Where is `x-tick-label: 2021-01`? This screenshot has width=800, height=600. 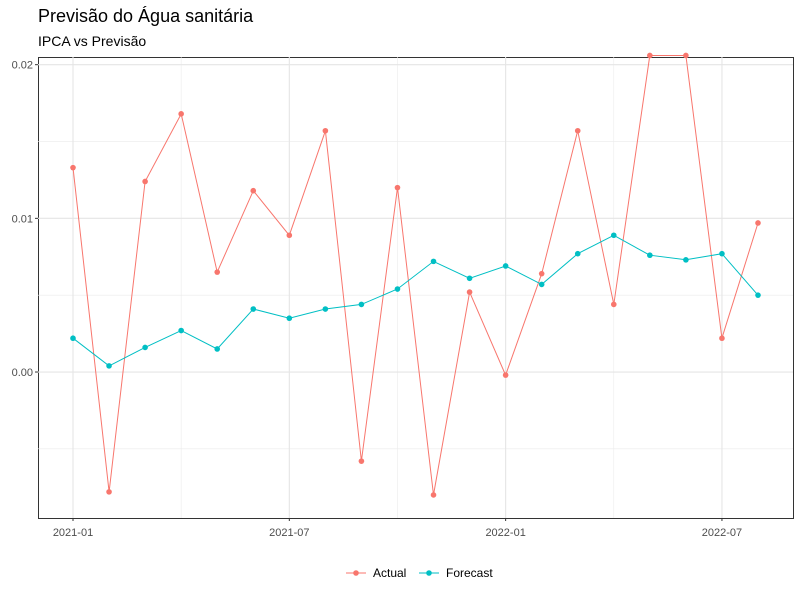 x-tick-label: 2021-01 is located at coordinates (73, 533).